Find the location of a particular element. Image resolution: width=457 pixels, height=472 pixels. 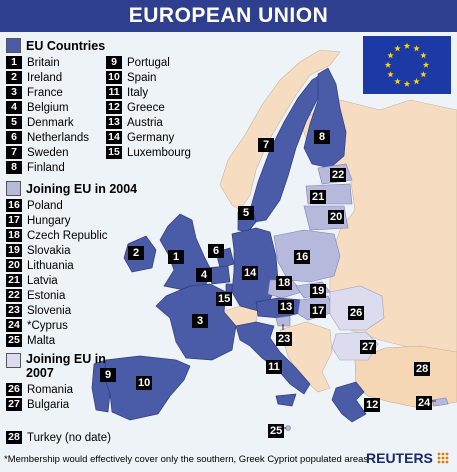

legend-item: 13 Austria is located at coordinates (148, 122).